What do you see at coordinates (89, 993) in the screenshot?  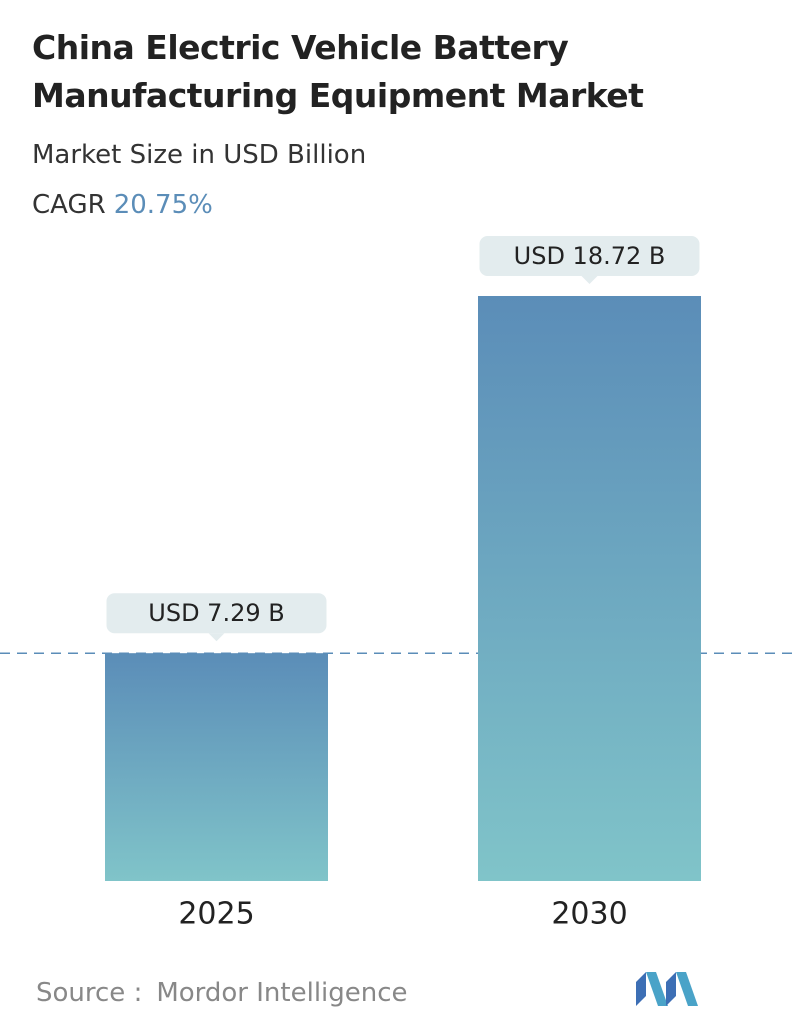 I see `source-label: Source :` at bounding box center [89, 993].